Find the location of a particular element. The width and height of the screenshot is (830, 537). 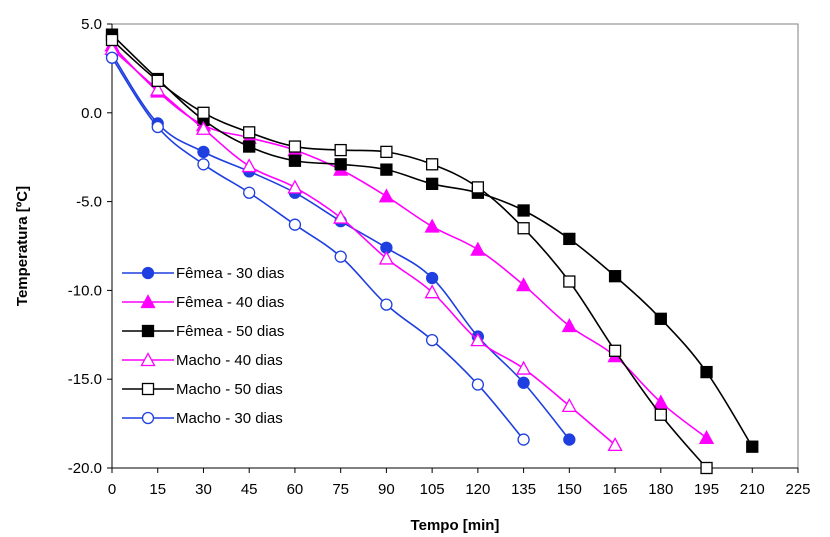

x-tick-label: 75 is located at coordinates (340, 489).